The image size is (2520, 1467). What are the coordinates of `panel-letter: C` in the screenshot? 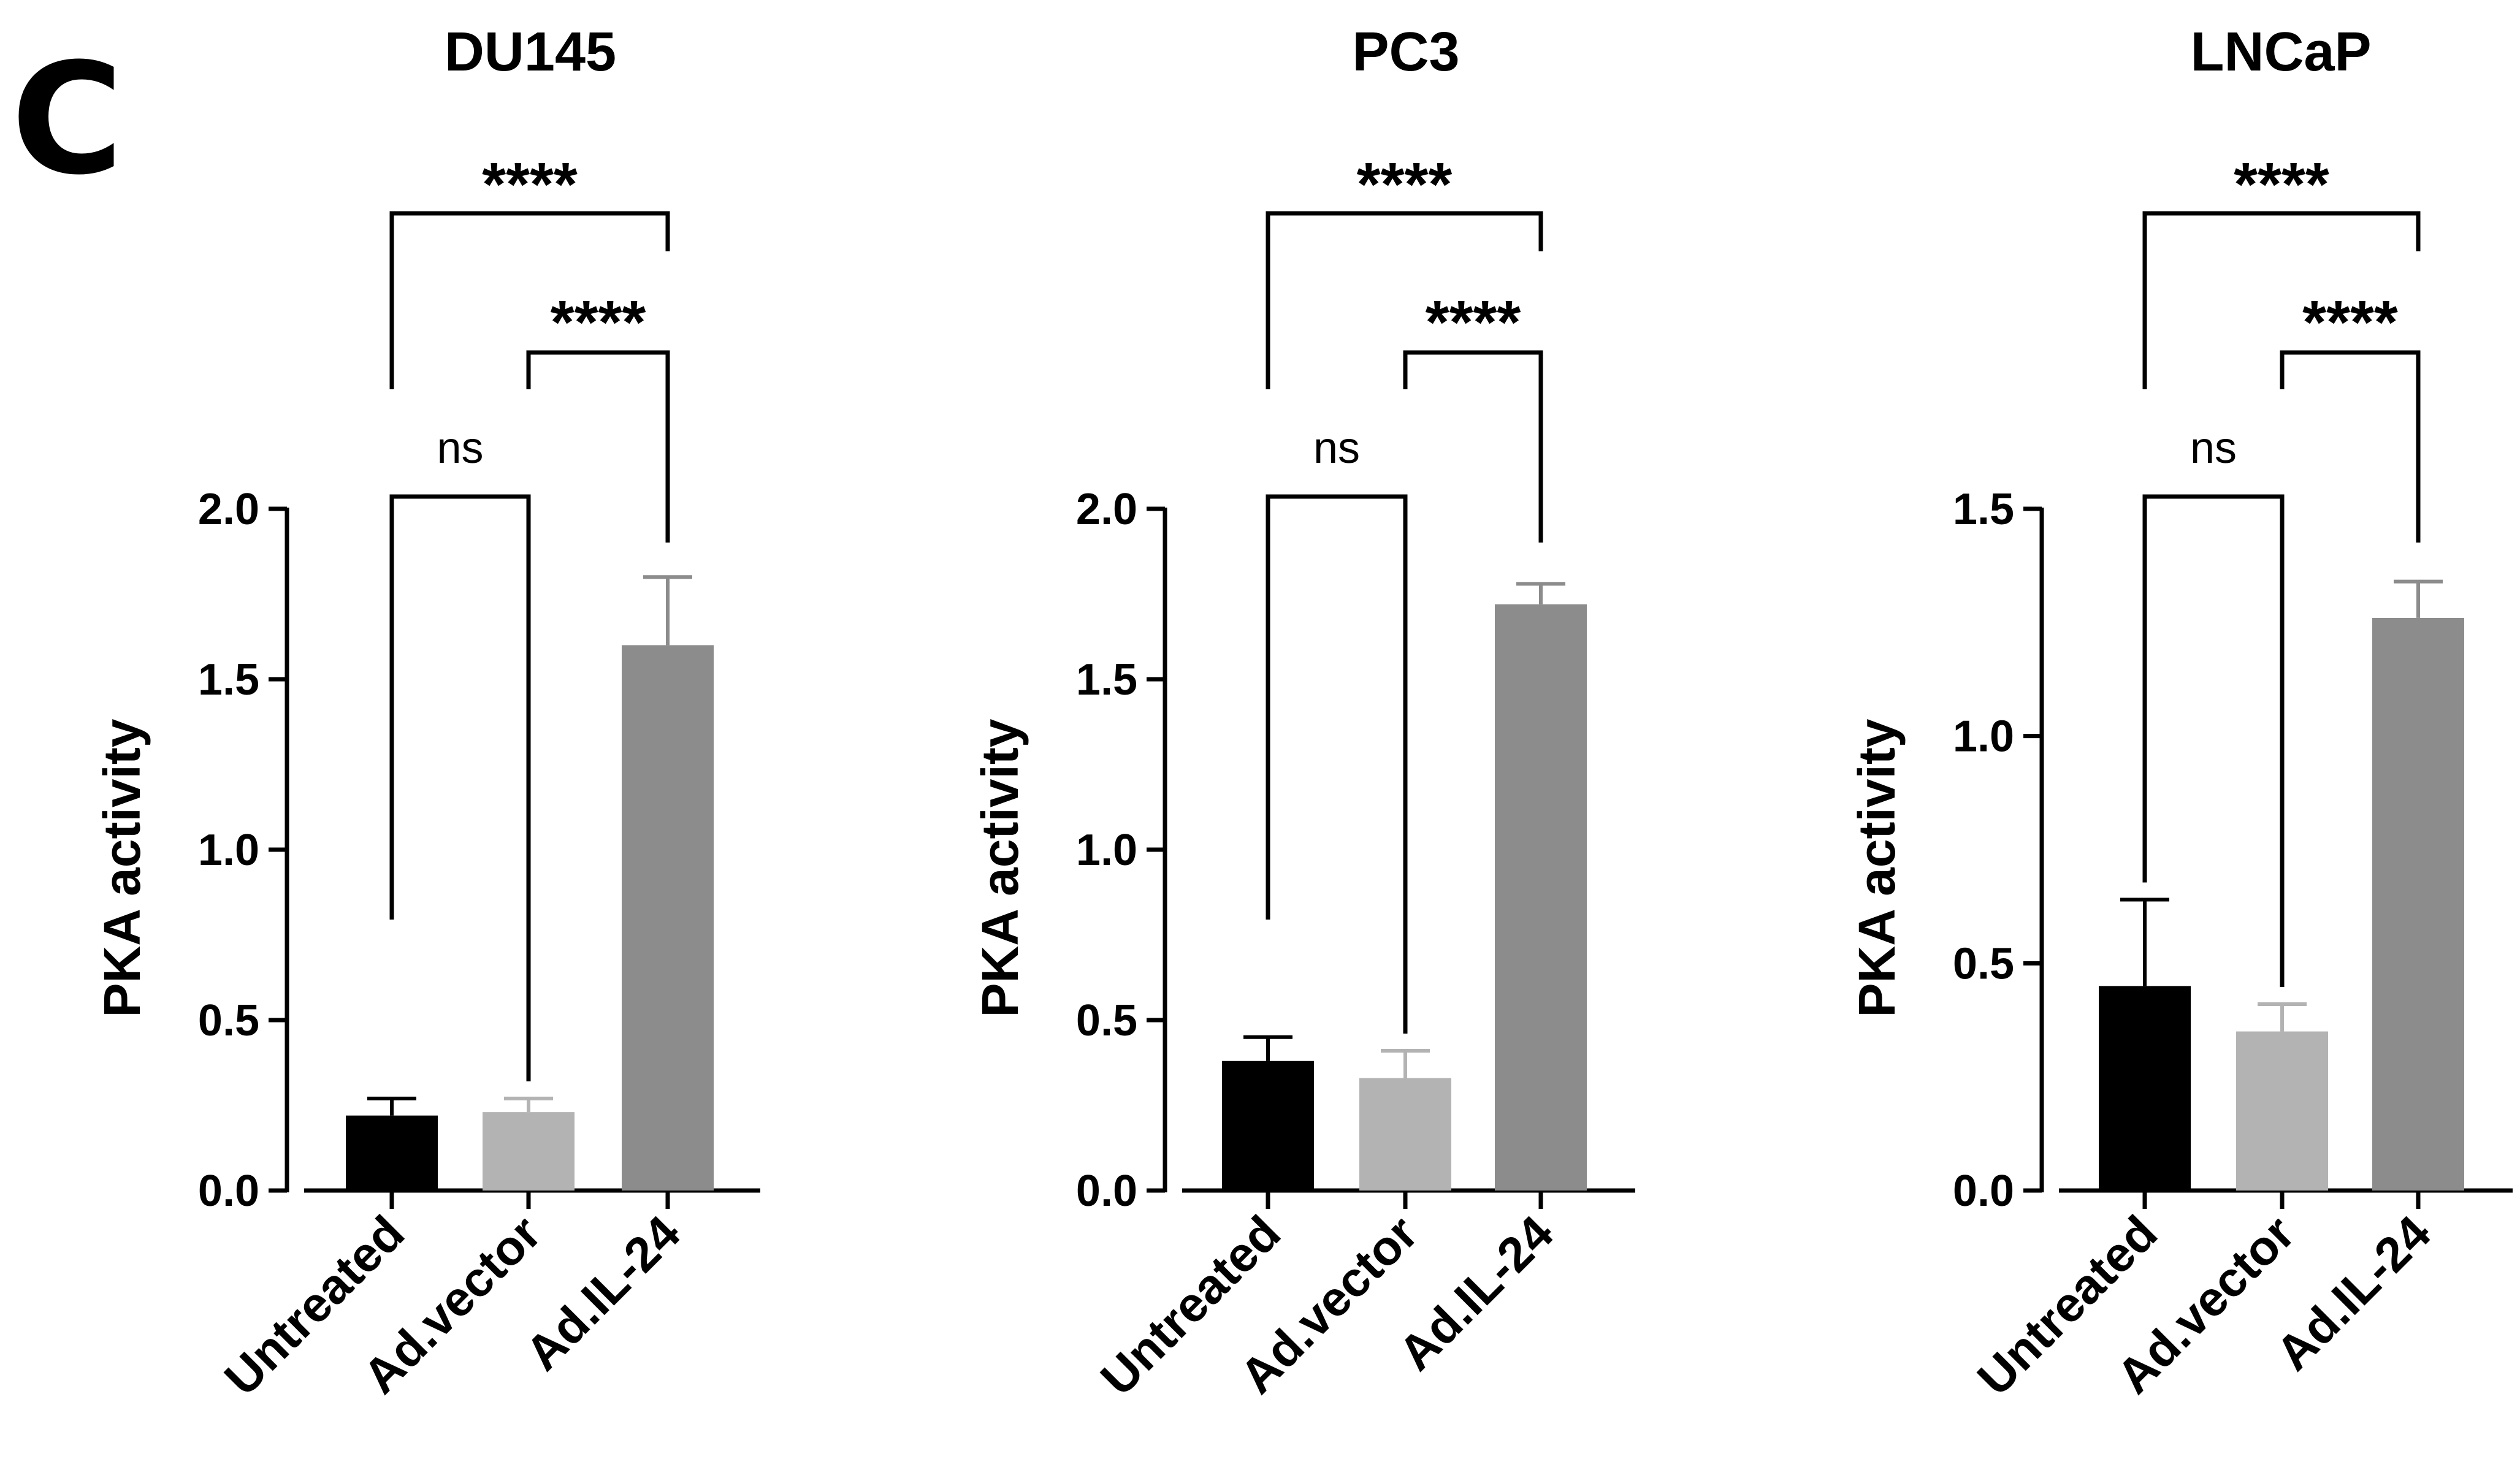 It's located at (67, 119).